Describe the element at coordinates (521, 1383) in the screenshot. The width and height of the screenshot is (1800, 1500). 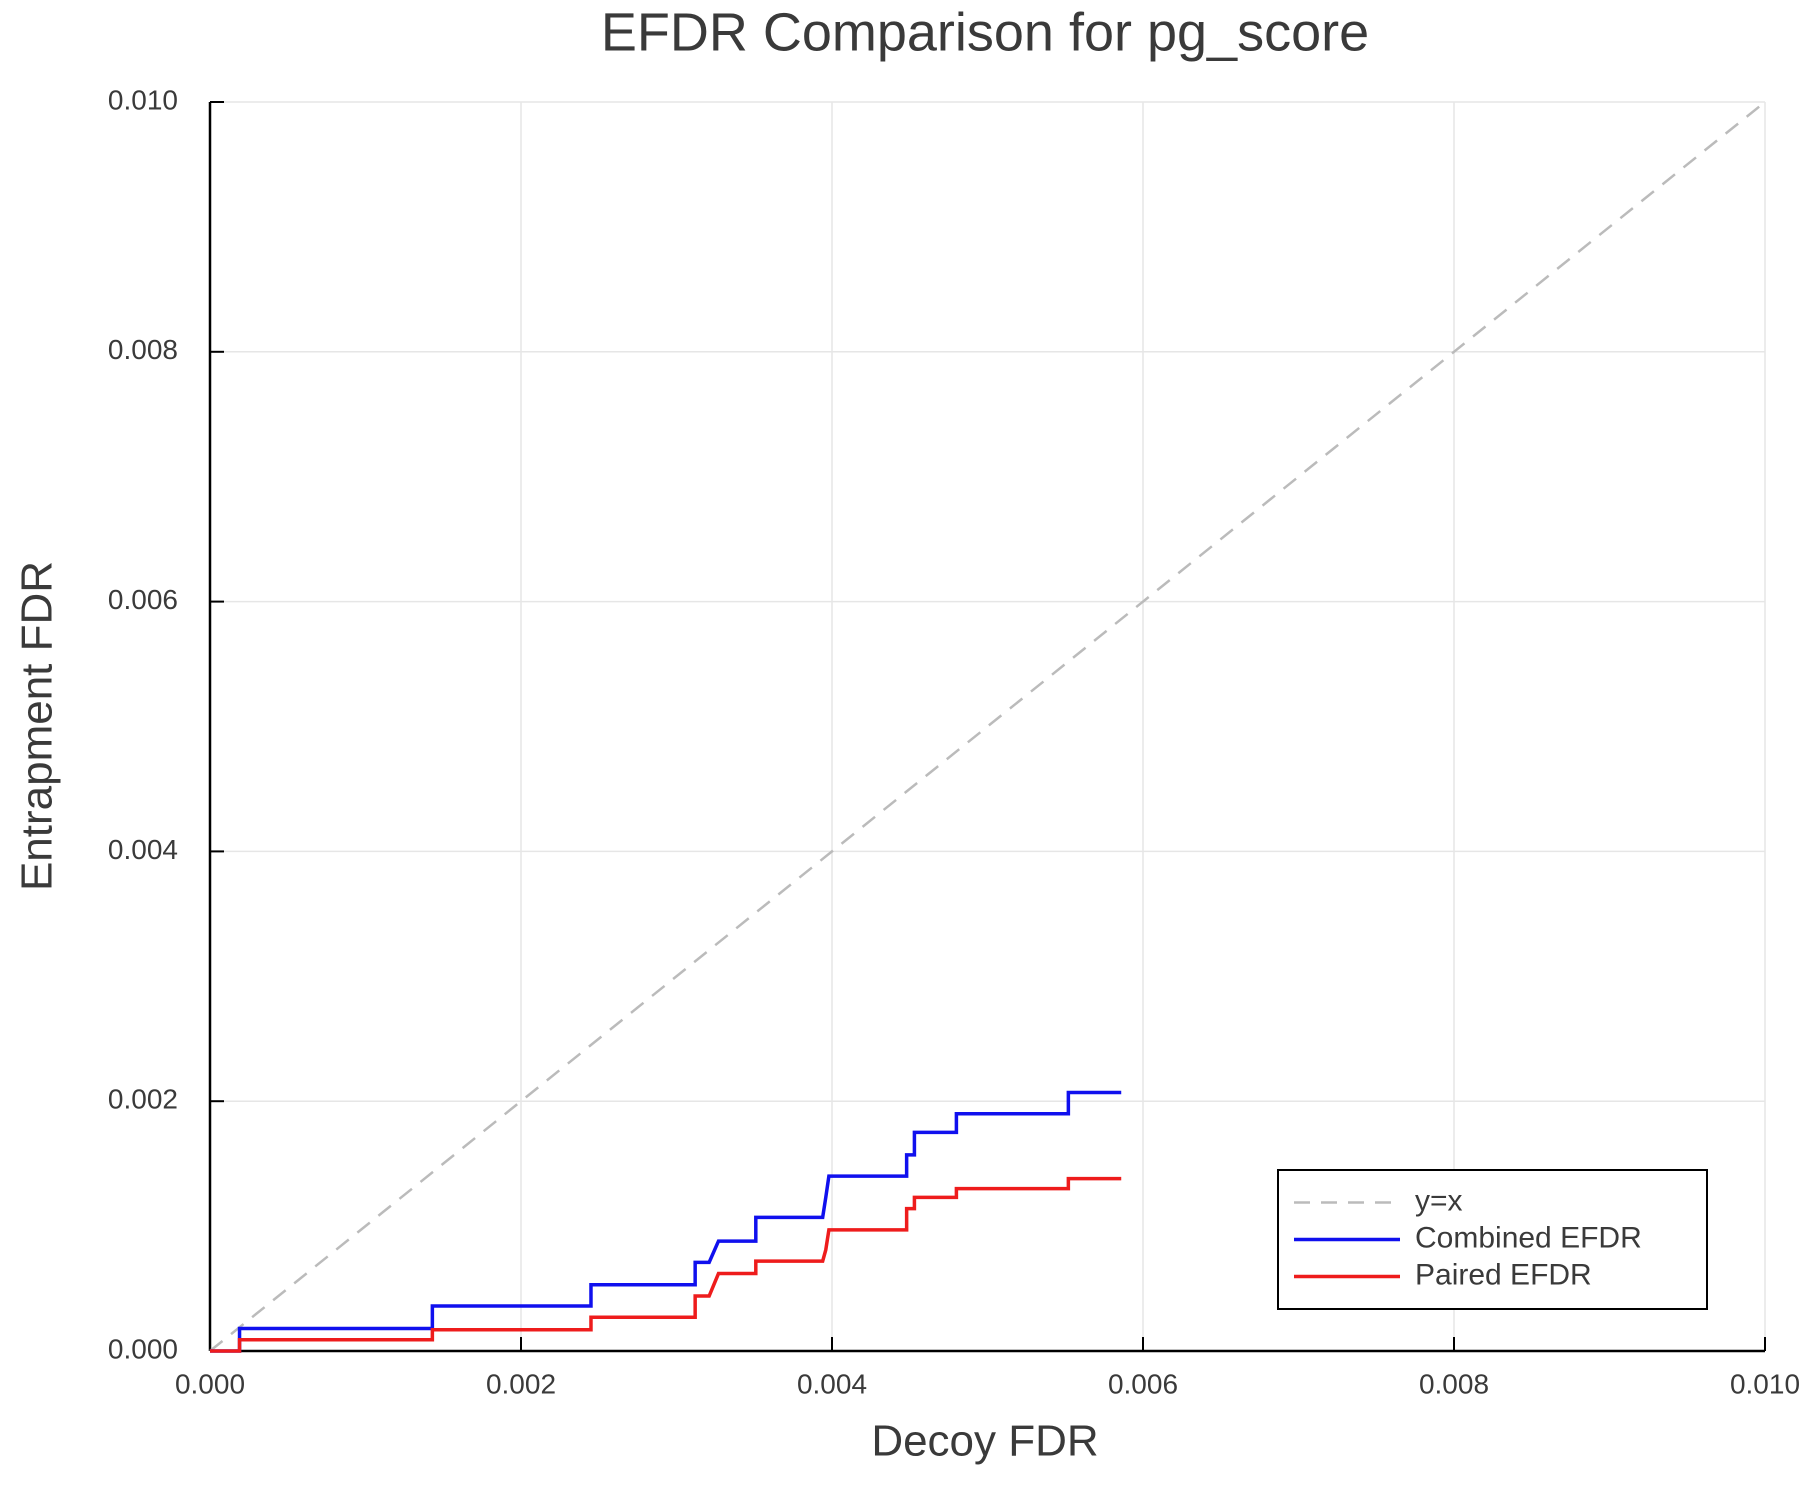
I see `x-tick-label: 0.002` at that location.